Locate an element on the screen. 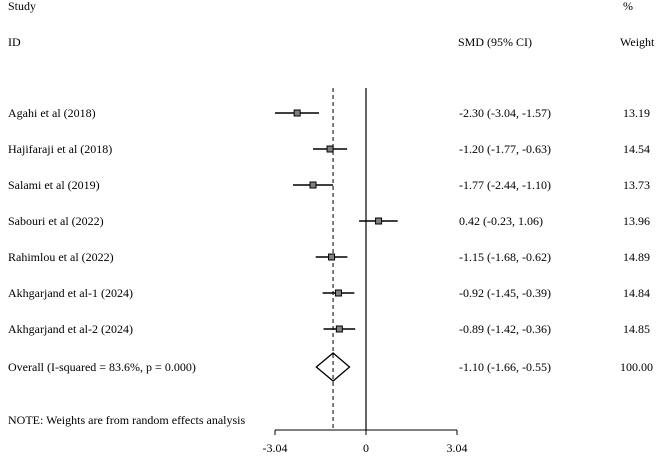 The image size is (669, 462). ci-text: -0.92 (-1.45, -0.39) is located at coordinates (505, 293).